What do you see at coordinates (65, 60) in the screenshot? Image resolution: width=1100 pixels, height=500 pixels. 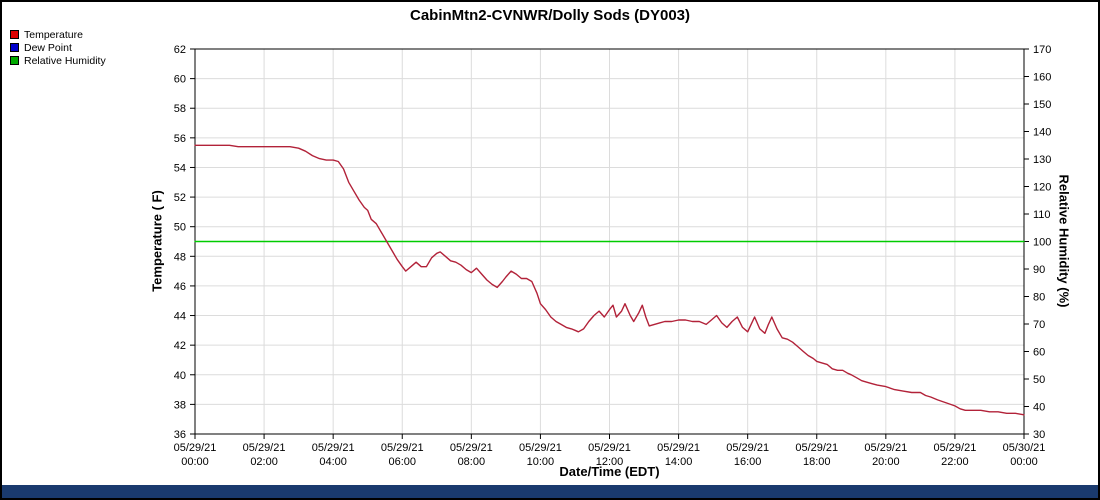 I see `legend-label-relative-humidity: Relative Humidity` at bounding box center [65, 60].